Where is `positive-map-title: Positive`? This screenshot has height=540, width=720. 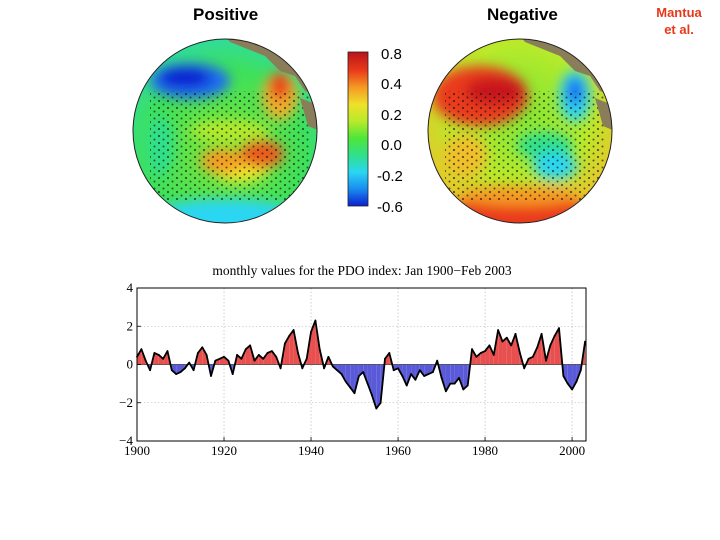 positive-map-title: Positive is located at coordinates (226, 14).